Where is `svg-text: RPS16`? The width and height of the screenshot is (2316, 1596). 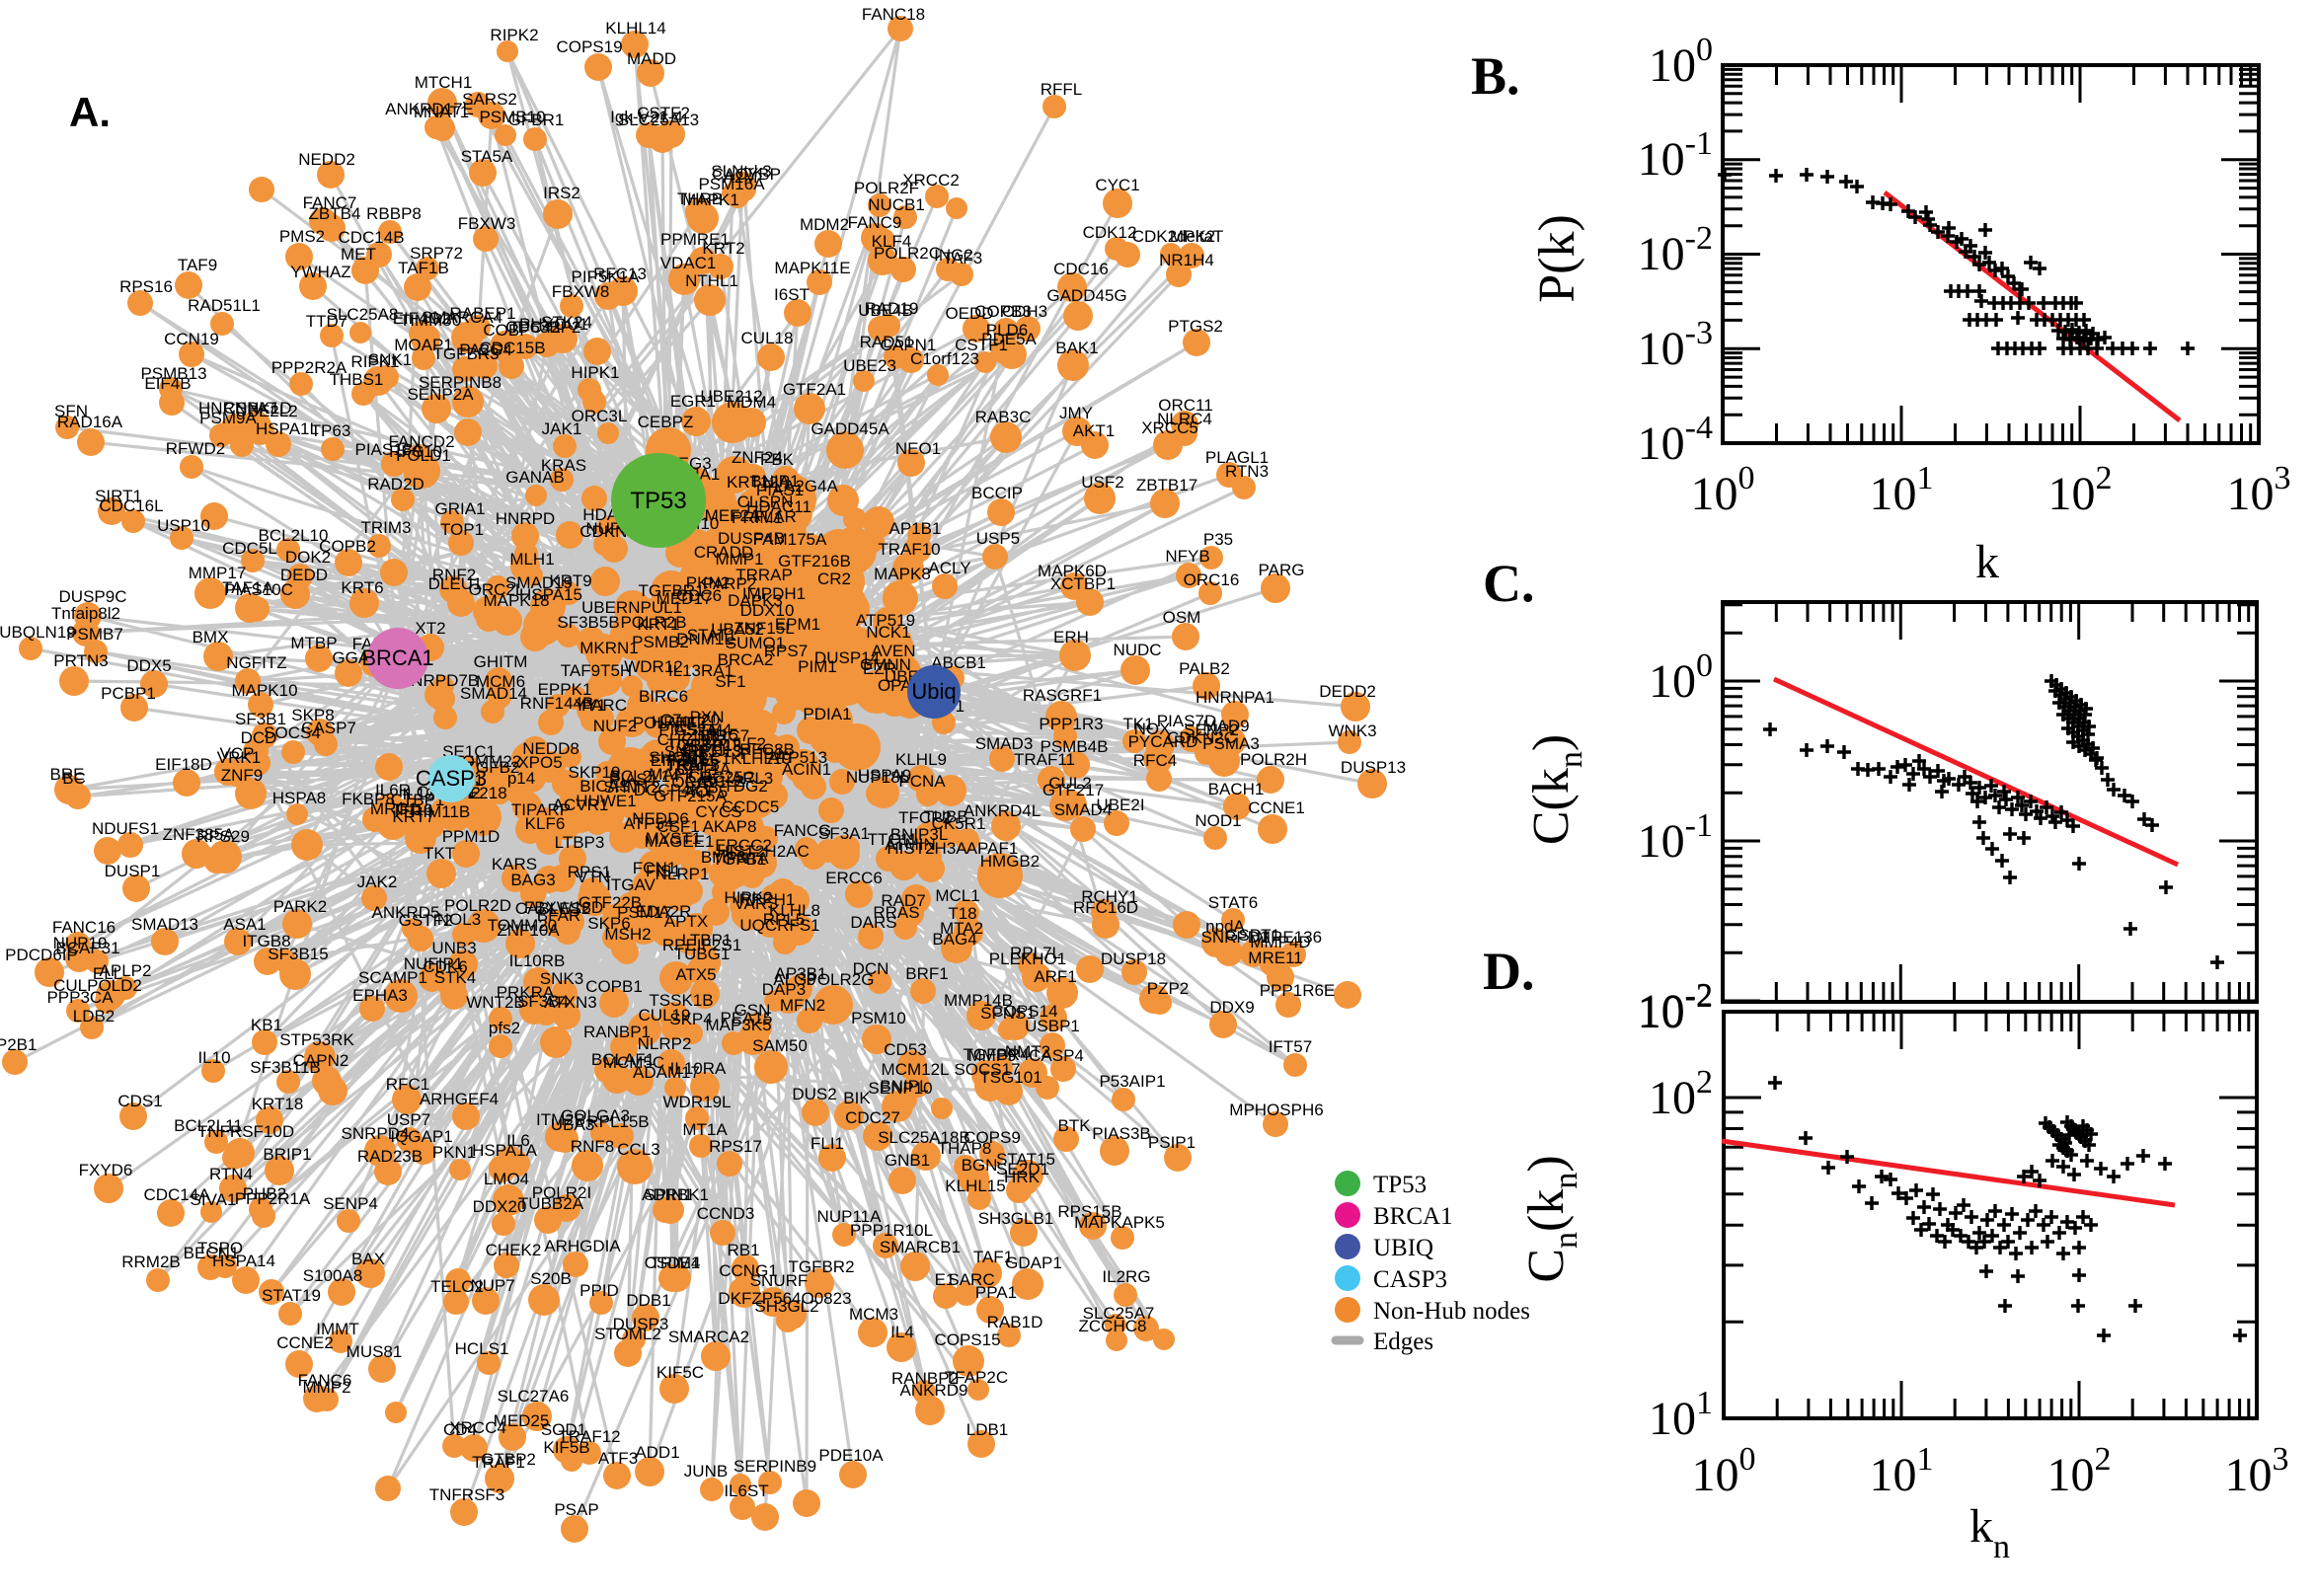 svg-text: RPS16 is located at coordinates (146, 286).